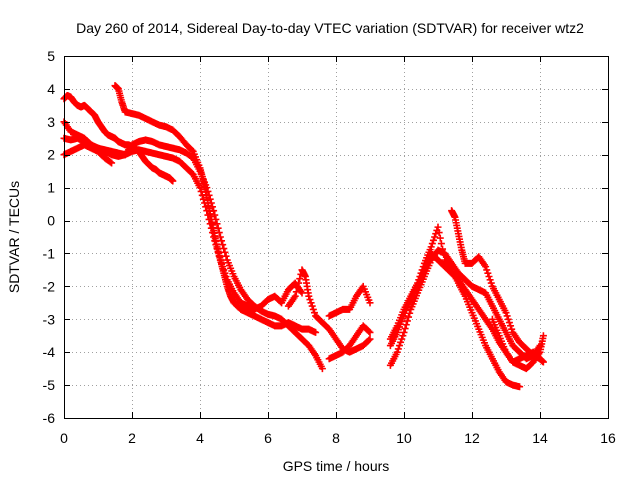  What do you see at coordinates (51, 188) in the screenshot?
I see `y-tick-label: 1` at bounding box center [51, 188].